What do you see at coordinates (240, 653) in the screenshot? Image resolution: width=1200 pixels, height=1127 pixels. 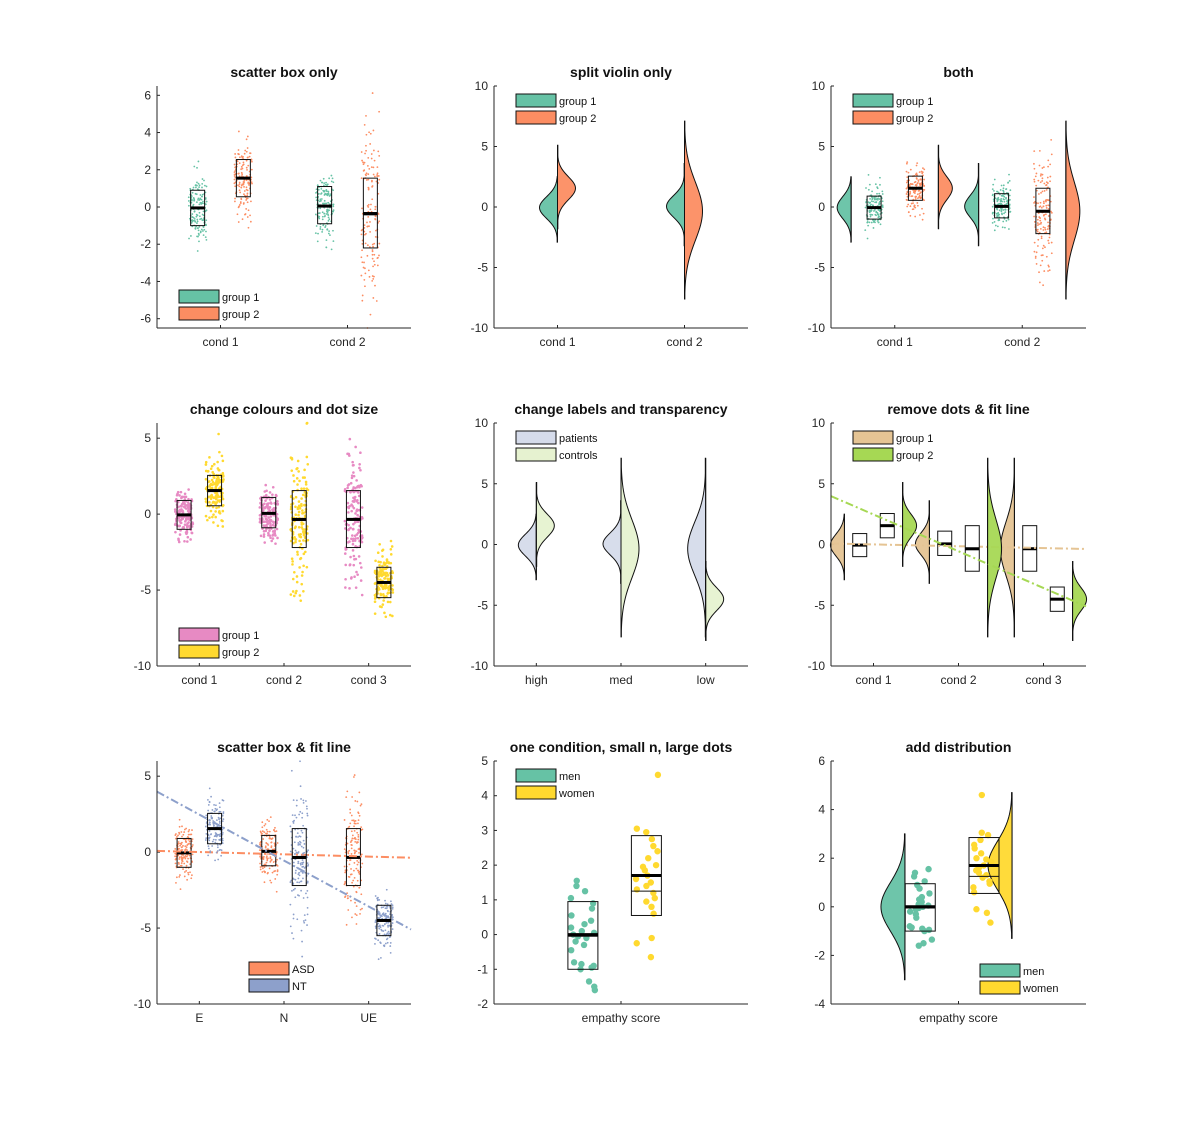 I see `legend-label: group 2` at bounding box center [240, 653].